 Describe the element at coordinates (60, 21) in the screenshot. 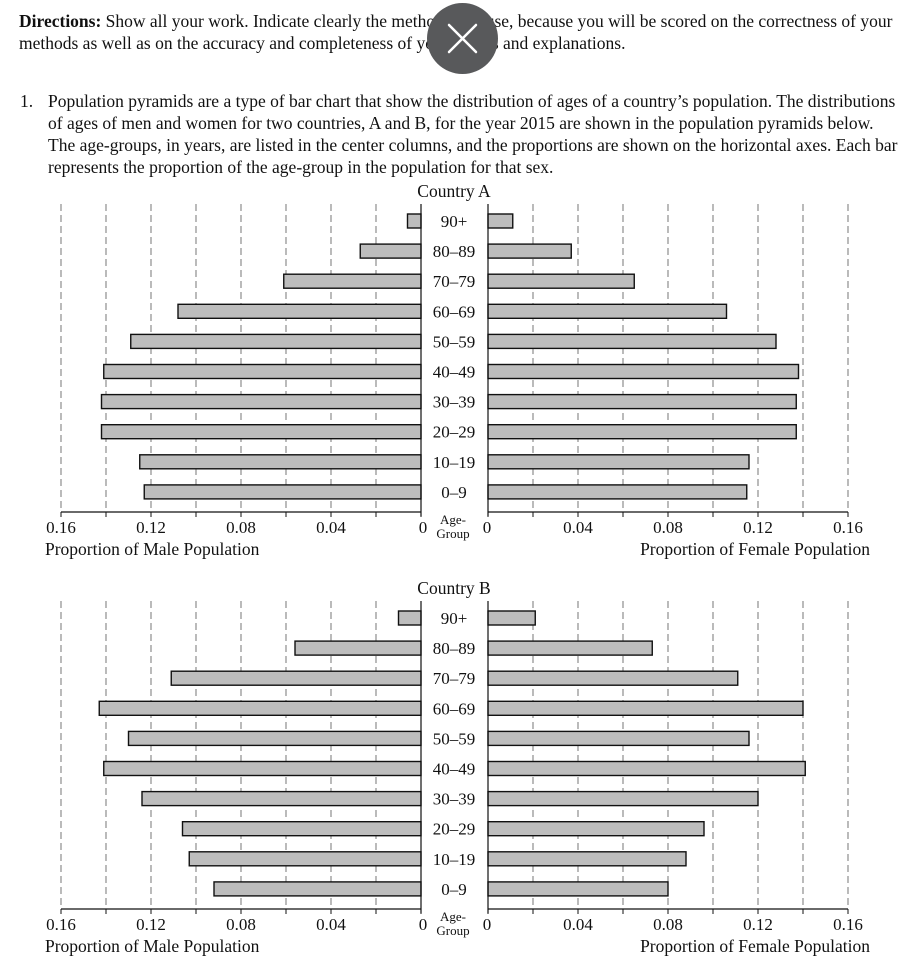

I see `directions-label: Directions:` at that location.